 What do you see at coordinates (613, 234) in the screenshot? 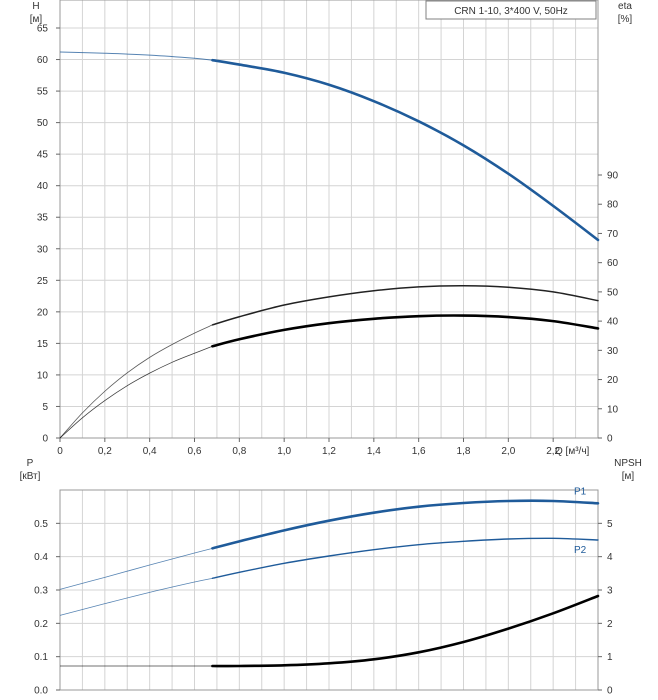
I see `y-right-tick-label: 70` at bounding box center [613, 234].